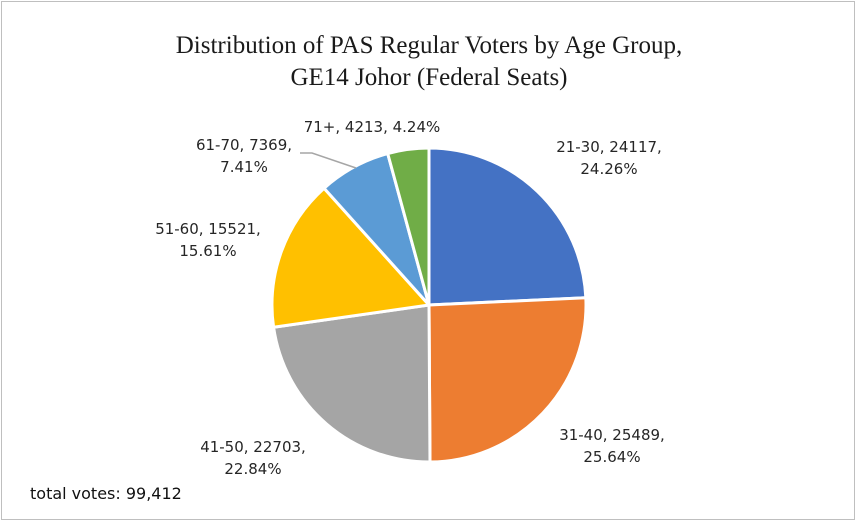  Describe the element at coordinates (253, 458) in the screenshot. I see `data-label-41-50: 41-50, 22703, 22.84%` at that location.